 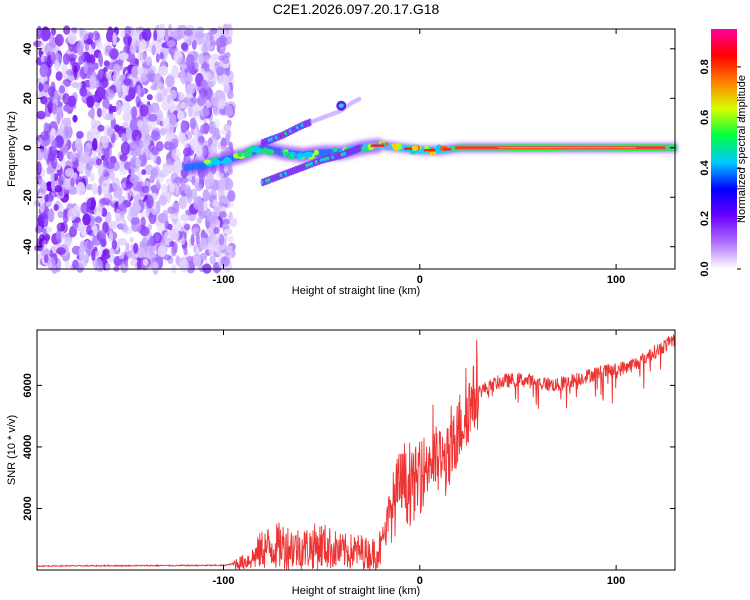 What do you see at coordinates (341, 105) in the screenshot?
I see `upper-branch-knot-core` at bounding box center [341, 105].